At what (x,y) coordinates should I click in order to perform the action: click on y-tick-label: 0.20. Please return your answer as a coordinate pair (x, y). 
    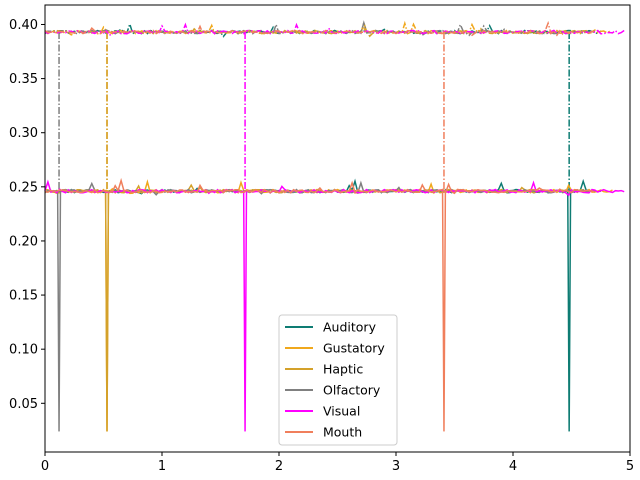
    Looking at the image, I should click on (23, 241).